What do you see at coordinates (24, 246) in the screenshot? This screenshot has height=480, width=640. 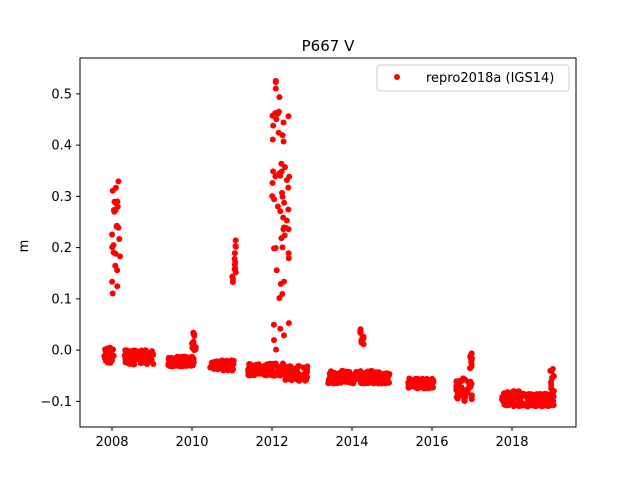 I see `y-axis-label: m` at bounding box center [24, 246].